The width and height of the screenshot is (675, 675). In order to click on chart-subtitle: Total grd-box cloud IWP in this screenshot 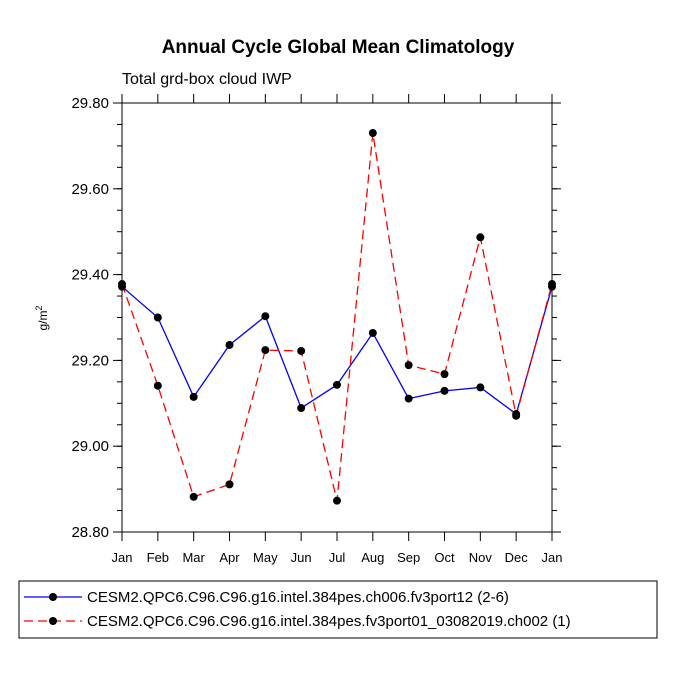, I will do `click(207, 79)`.